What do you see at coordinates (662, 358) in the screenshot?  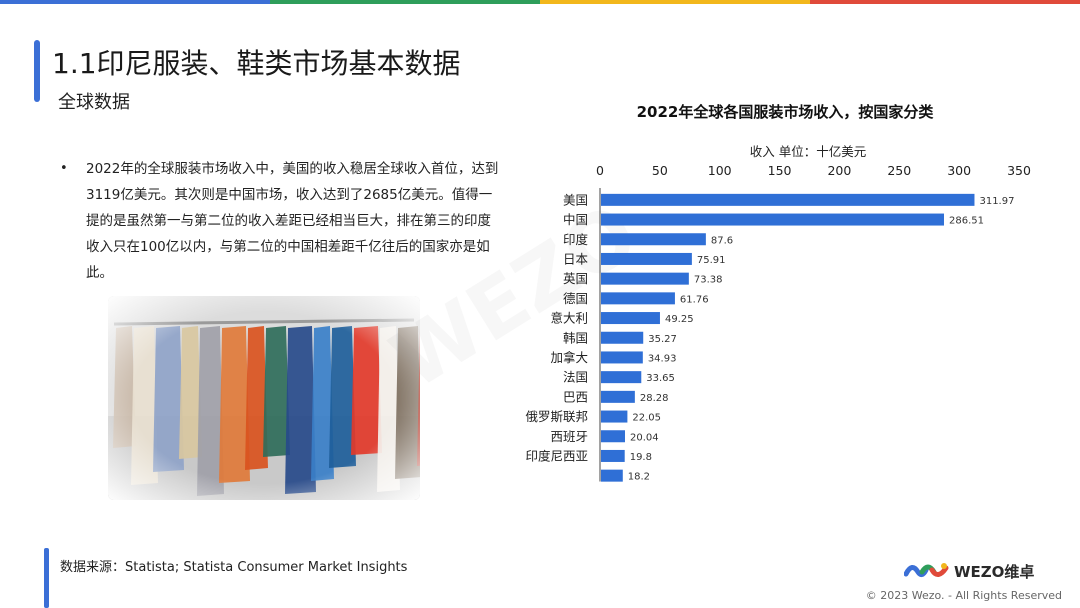 I see `bar-value-label: 34.93` at bounding box center [662, 358].